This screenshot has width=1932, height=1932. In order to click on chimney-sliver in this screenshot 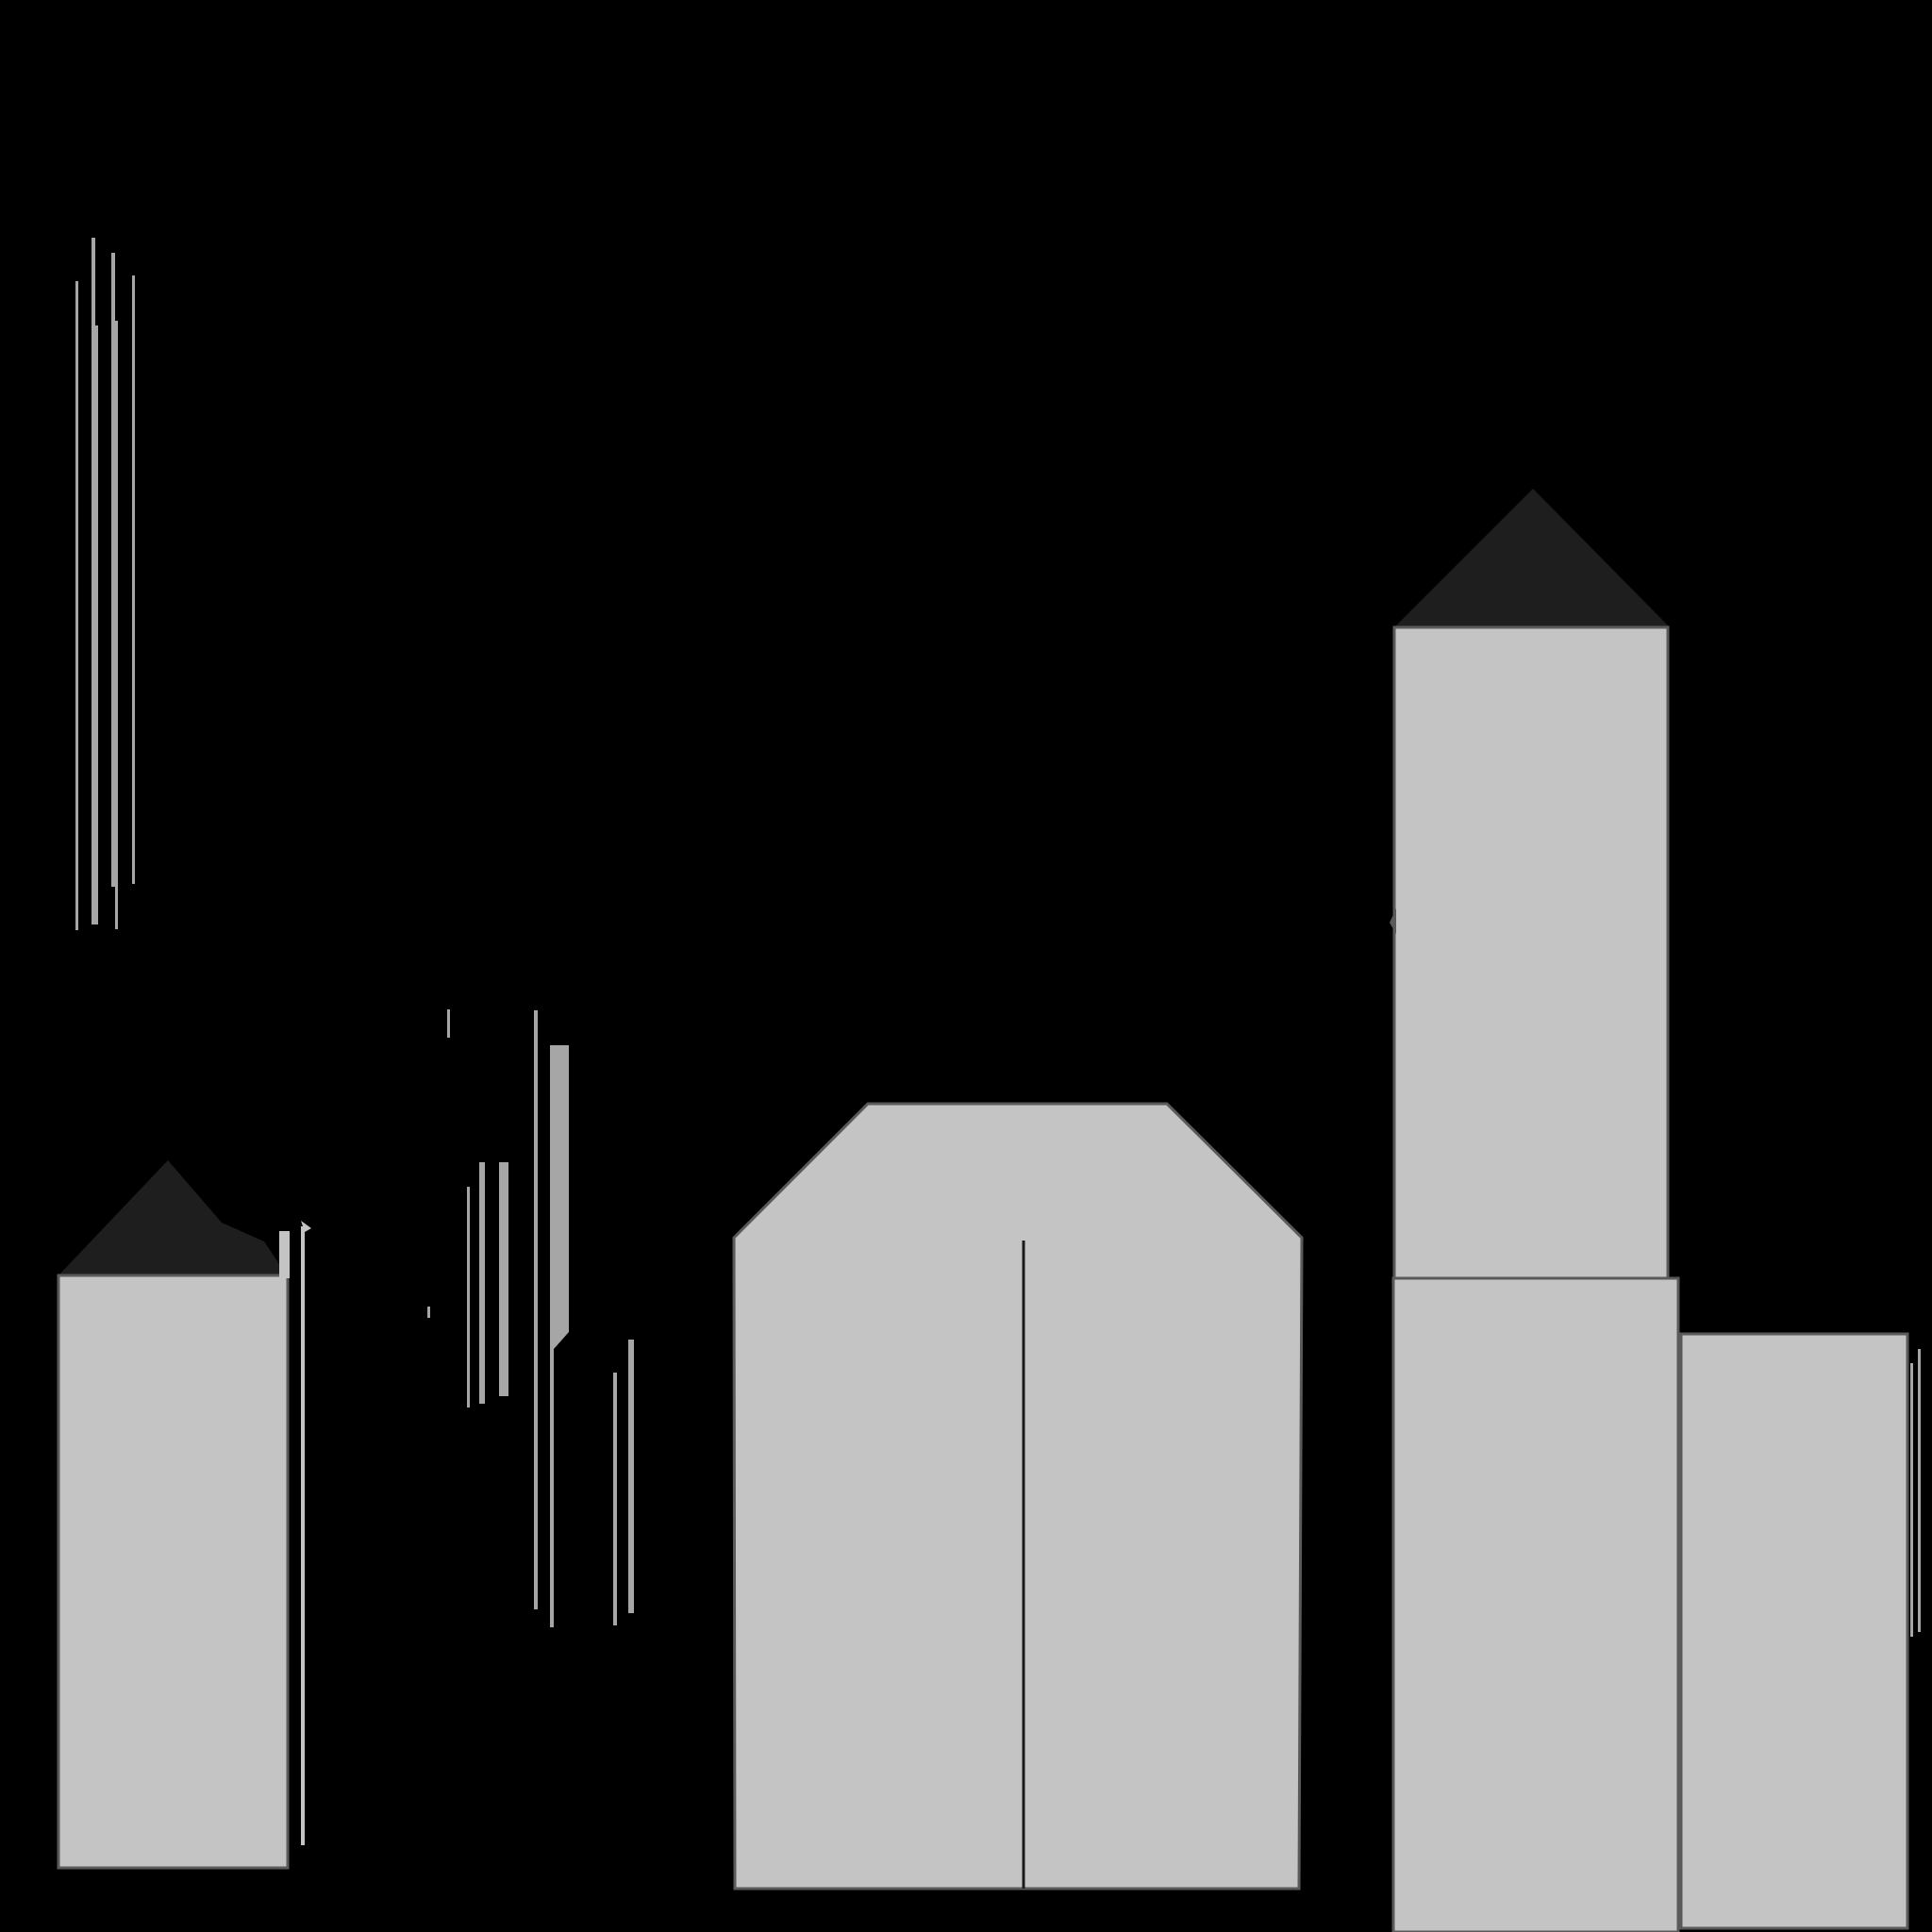, I will do `click(285, 1255)`.